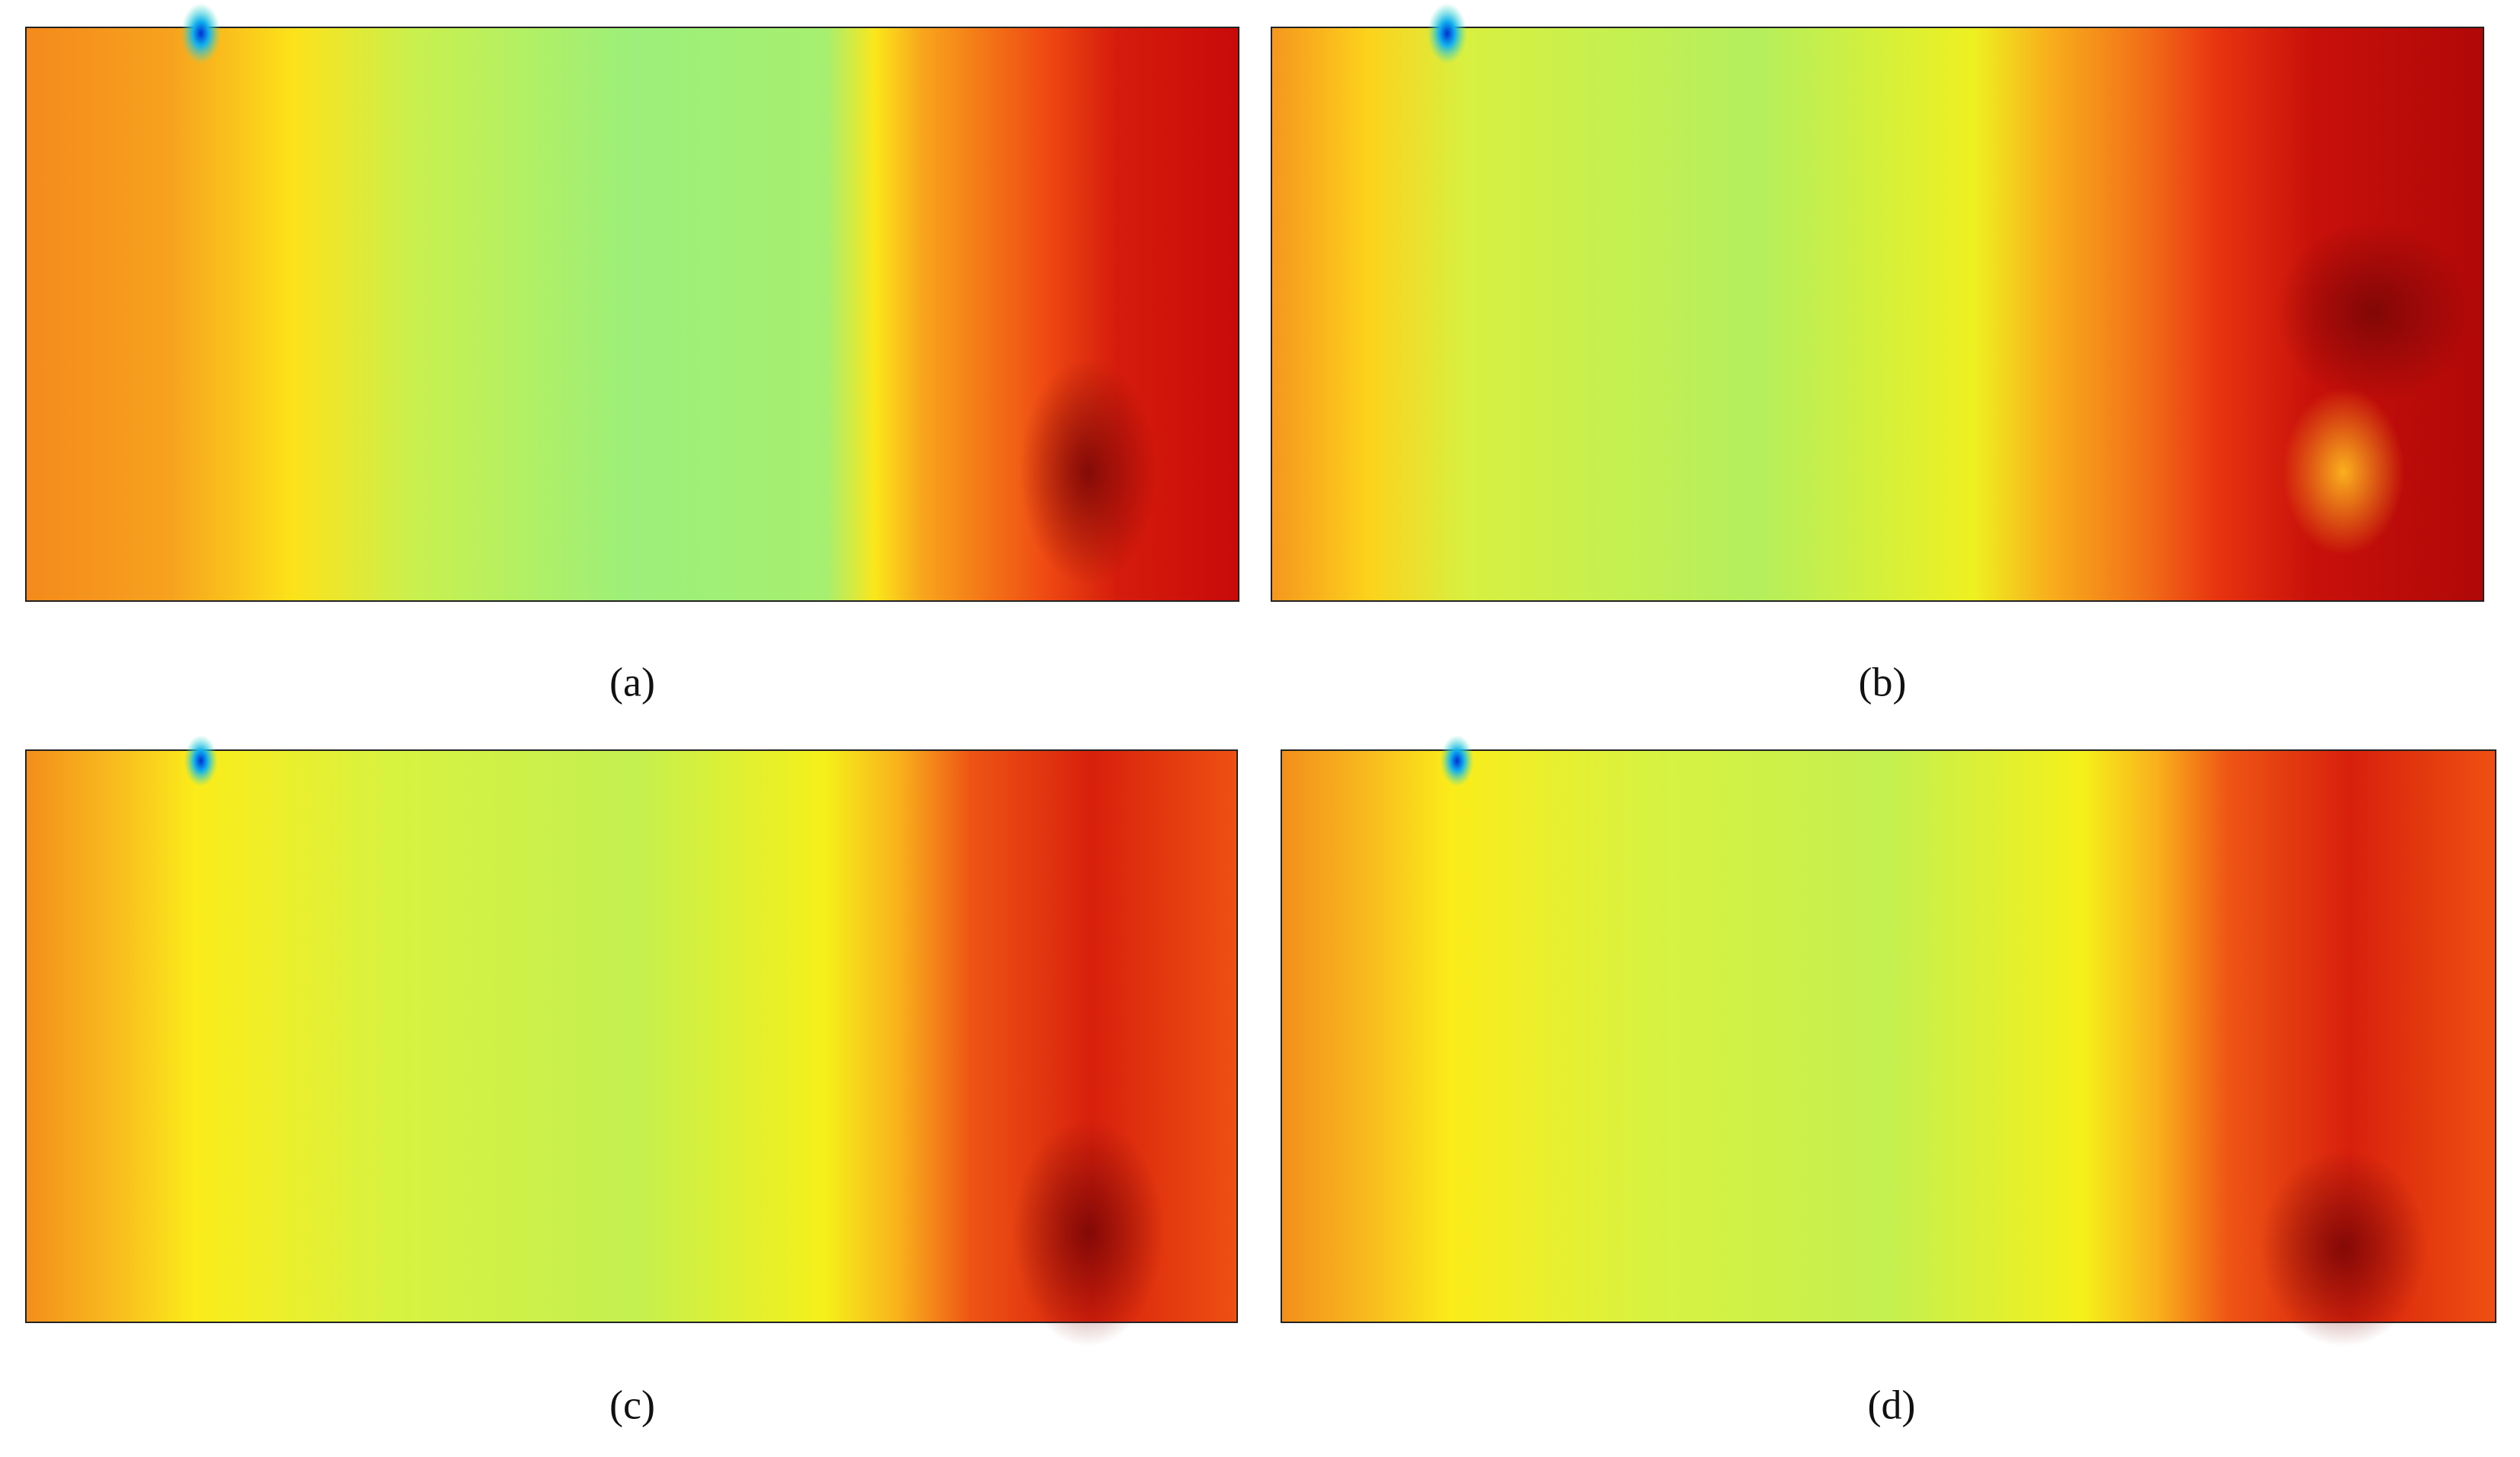  What do you see at coordinates (2343, 471) in the screenshot?
I see `warm-spot` at bounding box center [2343, 471].